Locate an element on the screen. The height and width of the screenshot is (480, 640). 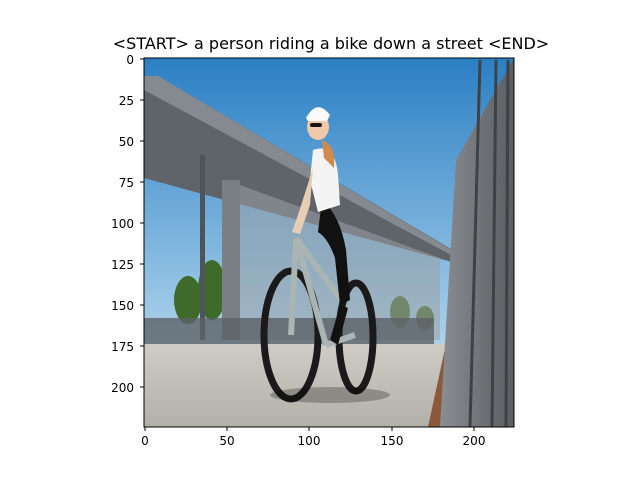
rider is located at coordinates (321, 226).